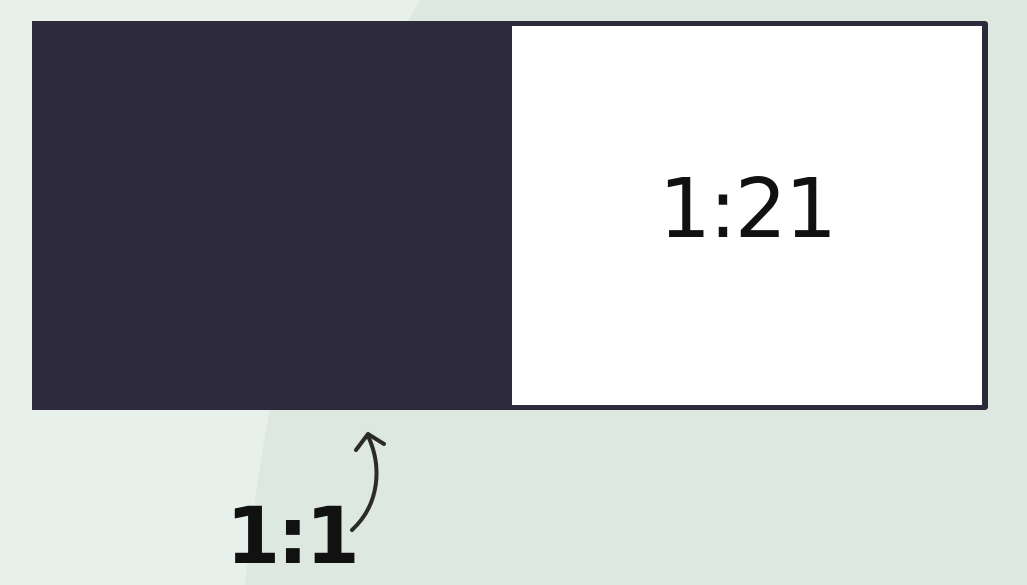 The width and height of the screenshot is (1027, 585). What do you see at coordinates (368, 482) in the screenshot?
I see `curved-arrow-up-icon` at bounding box center [368, 482].